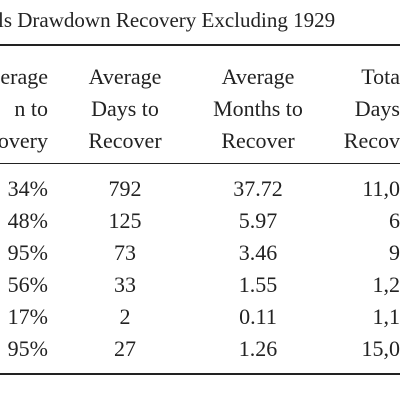  What do you see at coordinates (27, 316) in the screenshot?
I see `table-cell: 17%` at bounding box center [27, 316].